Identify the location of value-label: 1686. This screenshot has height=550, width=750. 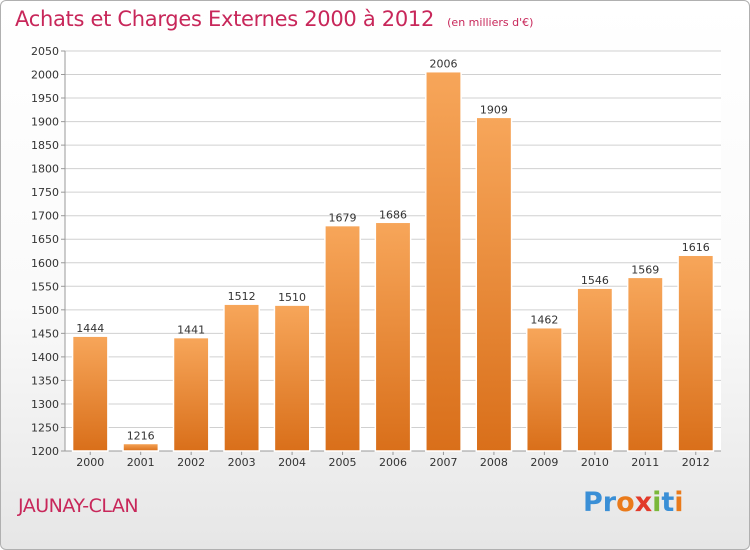
(393, 214).